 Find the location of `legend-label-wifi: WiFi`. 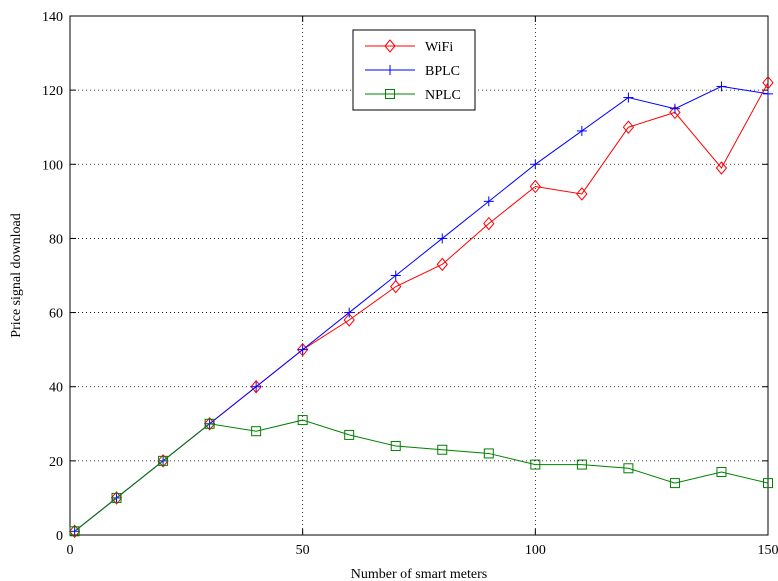

legend-label-wifi: WiFi is located at coordinates (439, 47).